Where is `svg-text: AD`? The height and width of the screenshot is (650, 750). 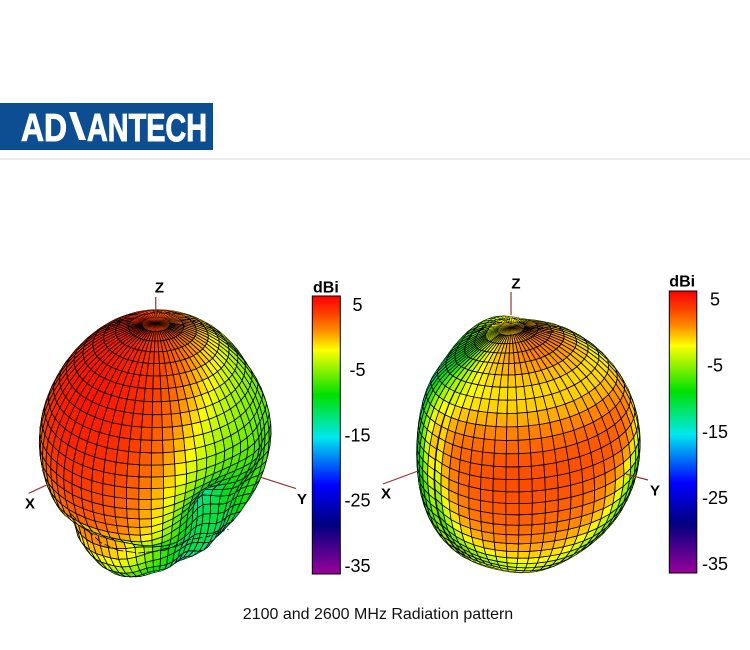 svg-text: AD is located at coordinates (44, 128).